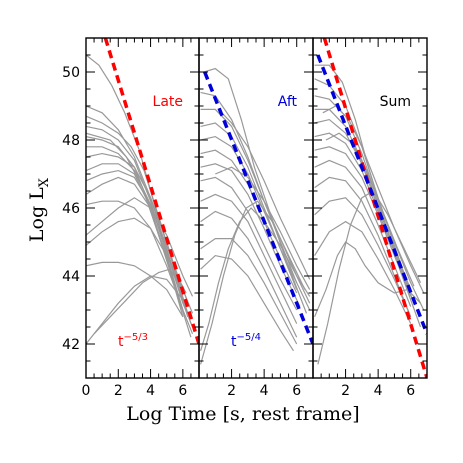 The width and height of the screenshot is (463, 463). What do you see at coordinates (71, 73) in the screenshot?
I see `y-tick-label: 50` at bounding box center [71, 73].